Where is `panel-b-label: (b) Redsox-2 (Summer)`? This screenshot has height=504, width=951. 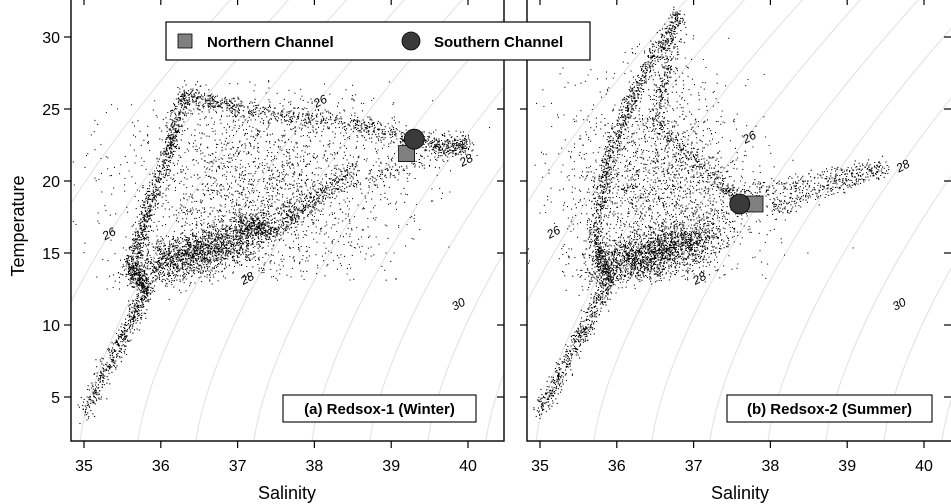
panel-b-label: (b) Redsox-2 (Summer) is located at coordinates (829, 409).